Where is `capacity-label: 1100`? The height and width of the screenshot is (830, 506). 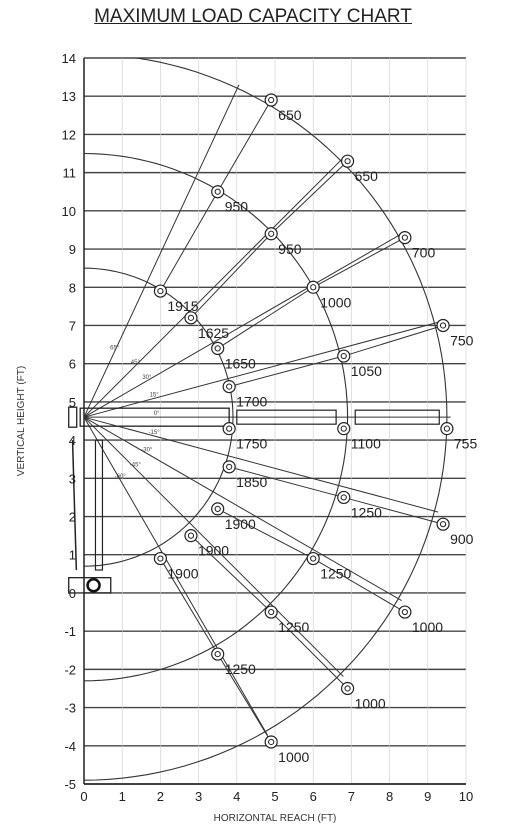 capacity-label: 1100 is located at coordinates (366, 444).